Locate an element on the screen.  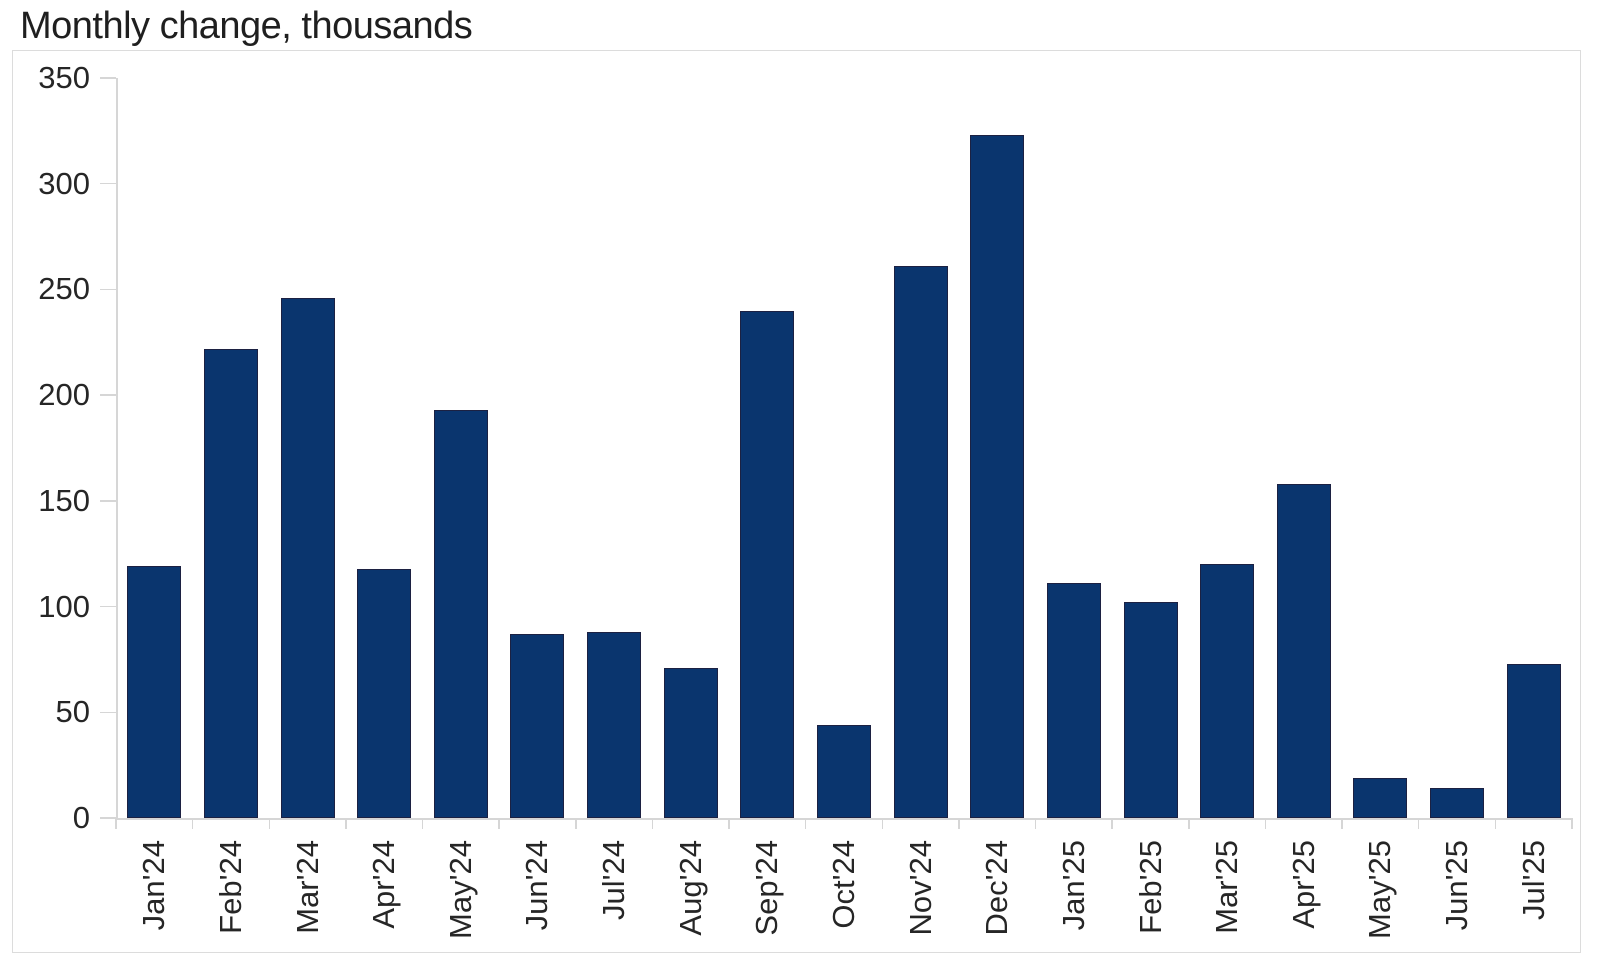
x-tick-label-text: Jun'24 is located at coordinates (537, 885).